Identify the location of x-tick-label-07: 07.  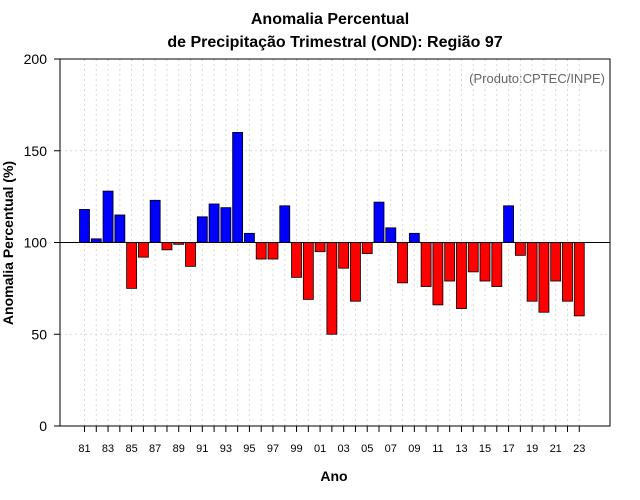
(391, 449).